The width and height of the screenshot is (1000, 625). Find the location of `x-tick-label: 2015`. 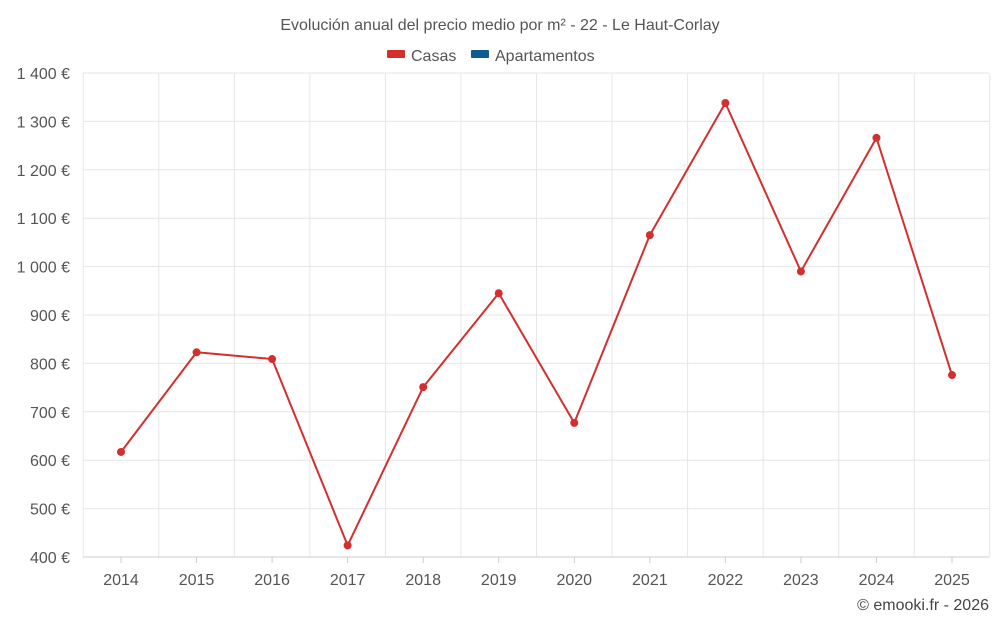

x-tick-label: 2015 is located at coordinates (197, 580).